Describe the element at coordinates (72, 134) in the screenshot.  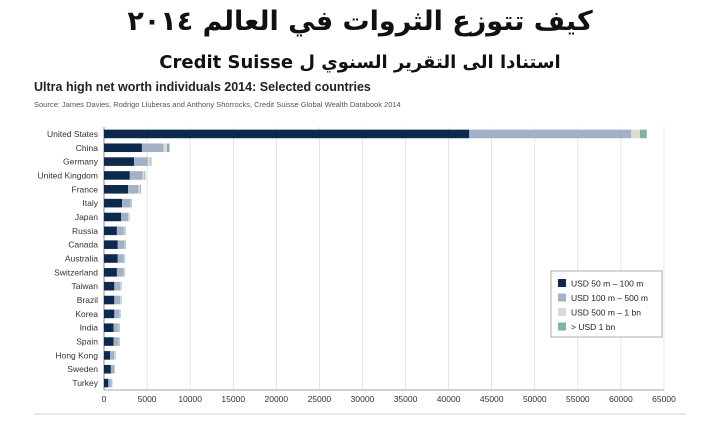
I see `category-label: United States` at that location.